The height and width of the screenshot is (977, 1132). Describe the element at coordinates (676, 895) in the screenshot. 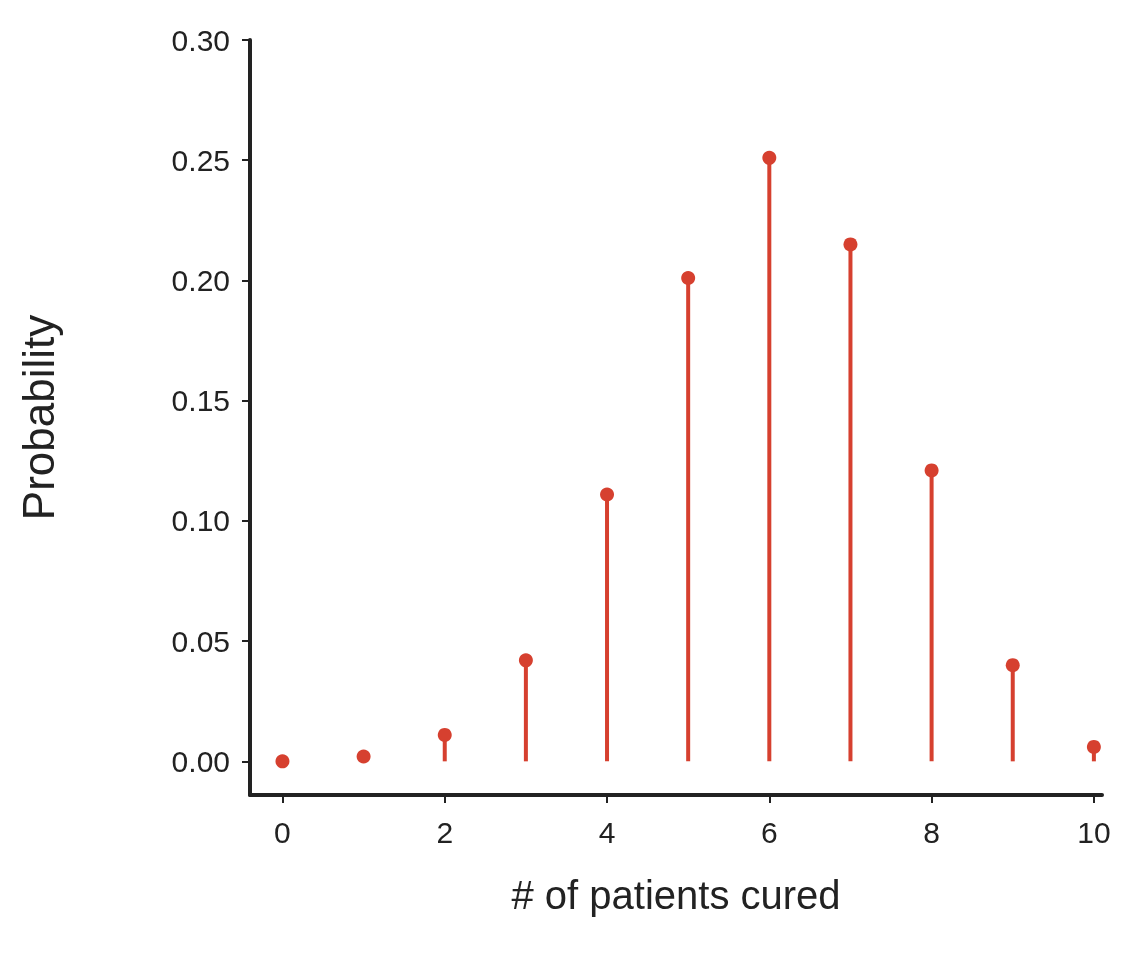

I see `x-axis-title: # of patients cured` at that location.